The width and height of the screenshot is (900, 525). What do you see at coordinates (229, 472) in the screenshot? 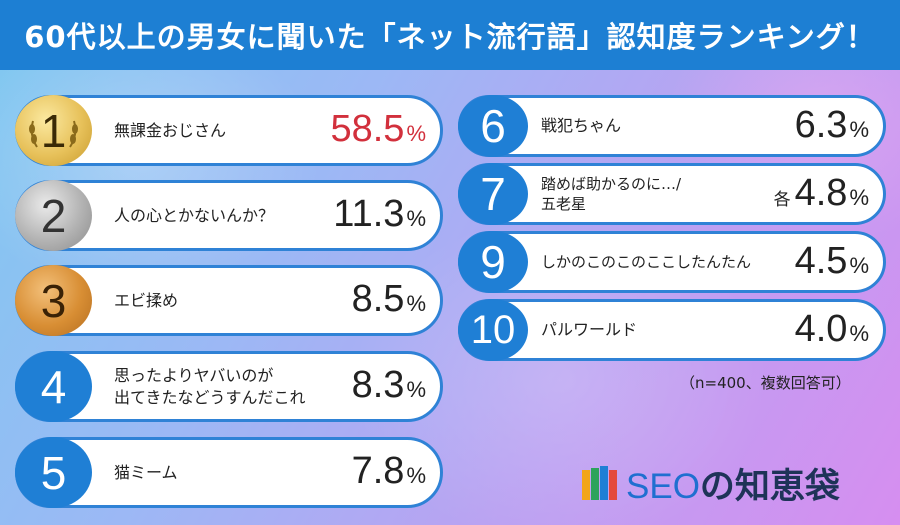
I see `ranking-row-5: 5 猫ミーム 7.8%` at bounding box center [229, 472].